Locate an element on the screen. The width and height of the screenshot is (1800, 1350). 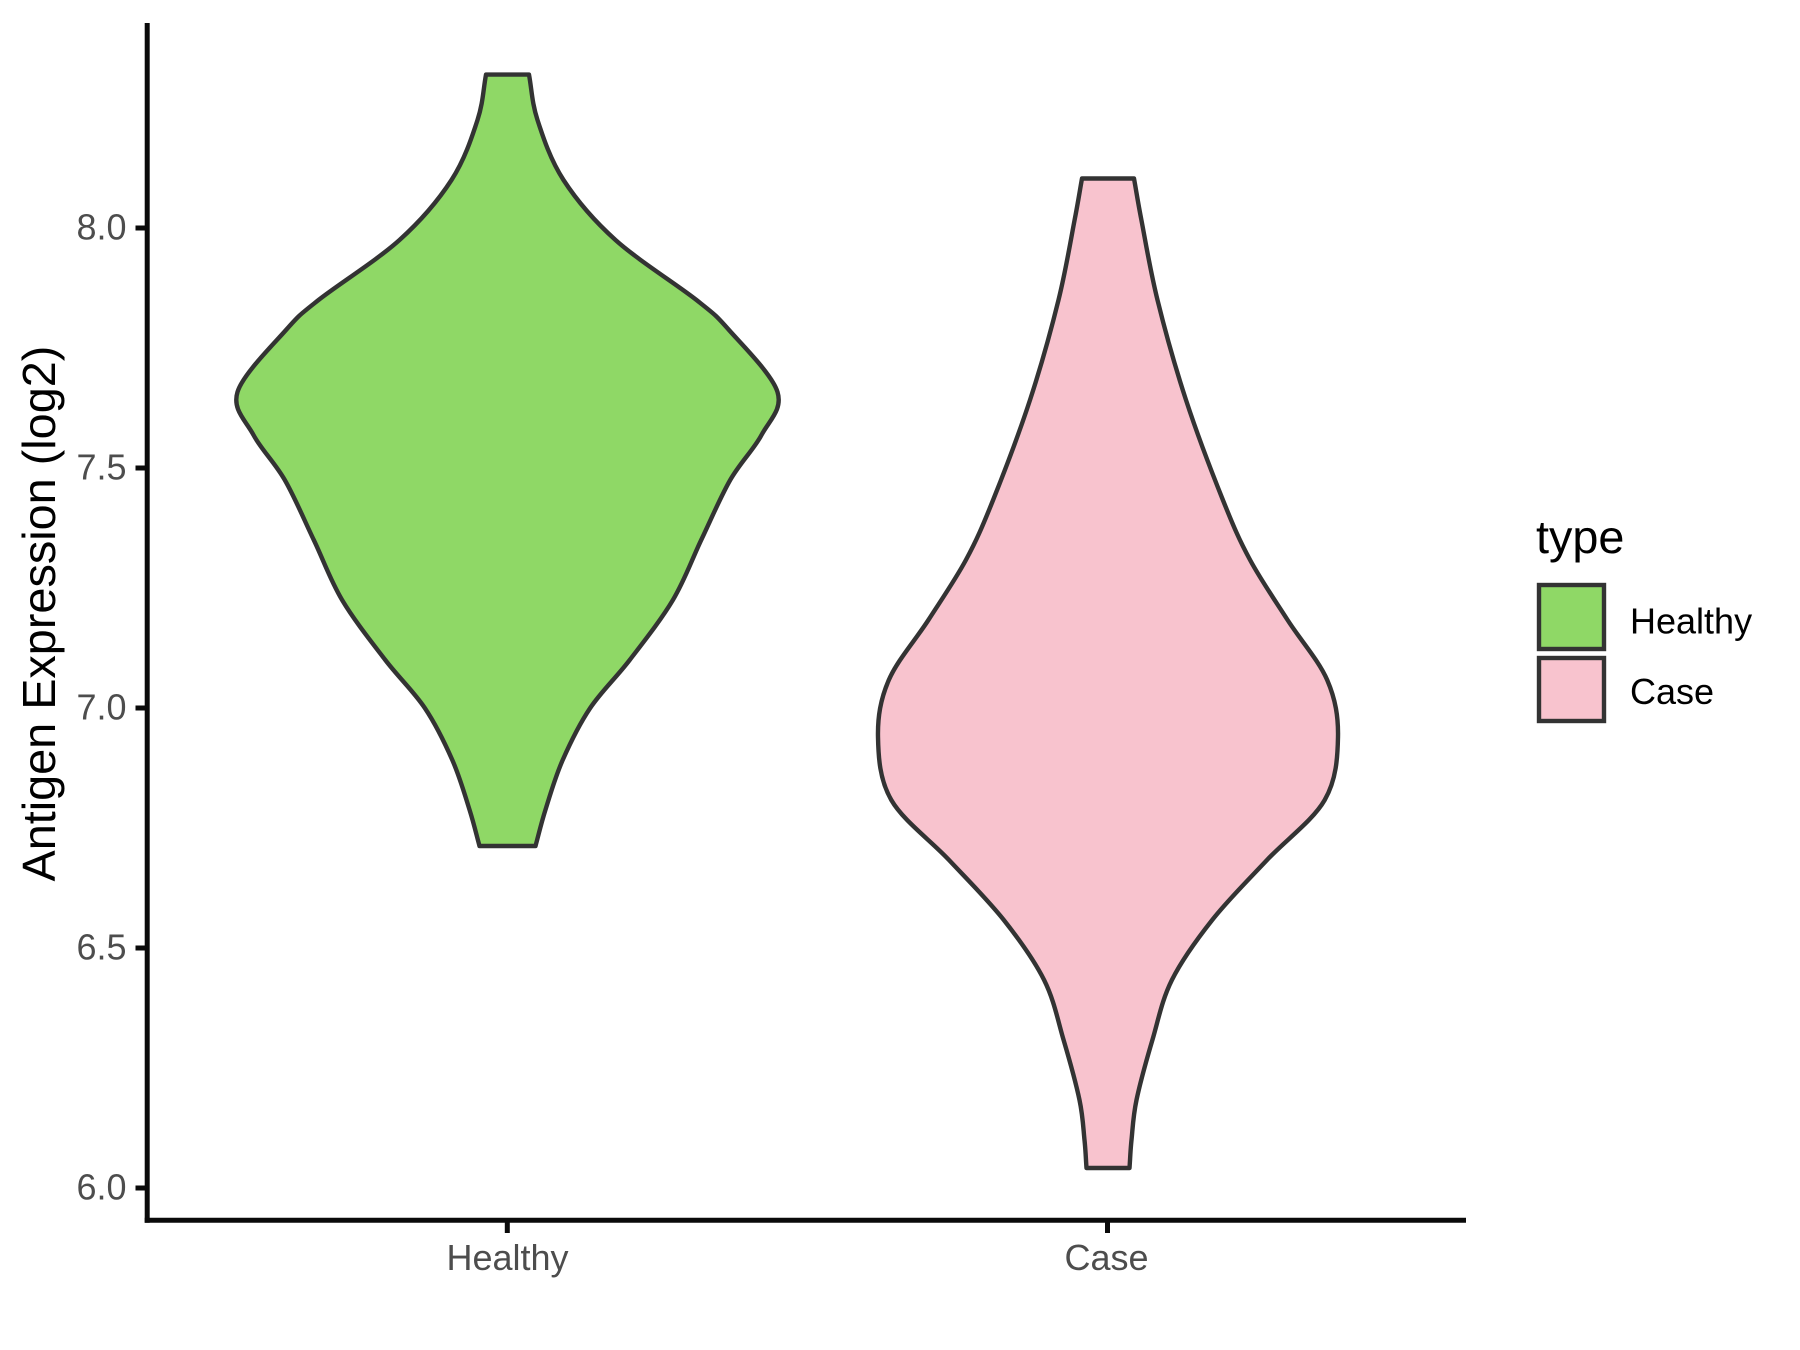
svg-text: Antigen Expression (log2) is located at coordinates (39, 614).